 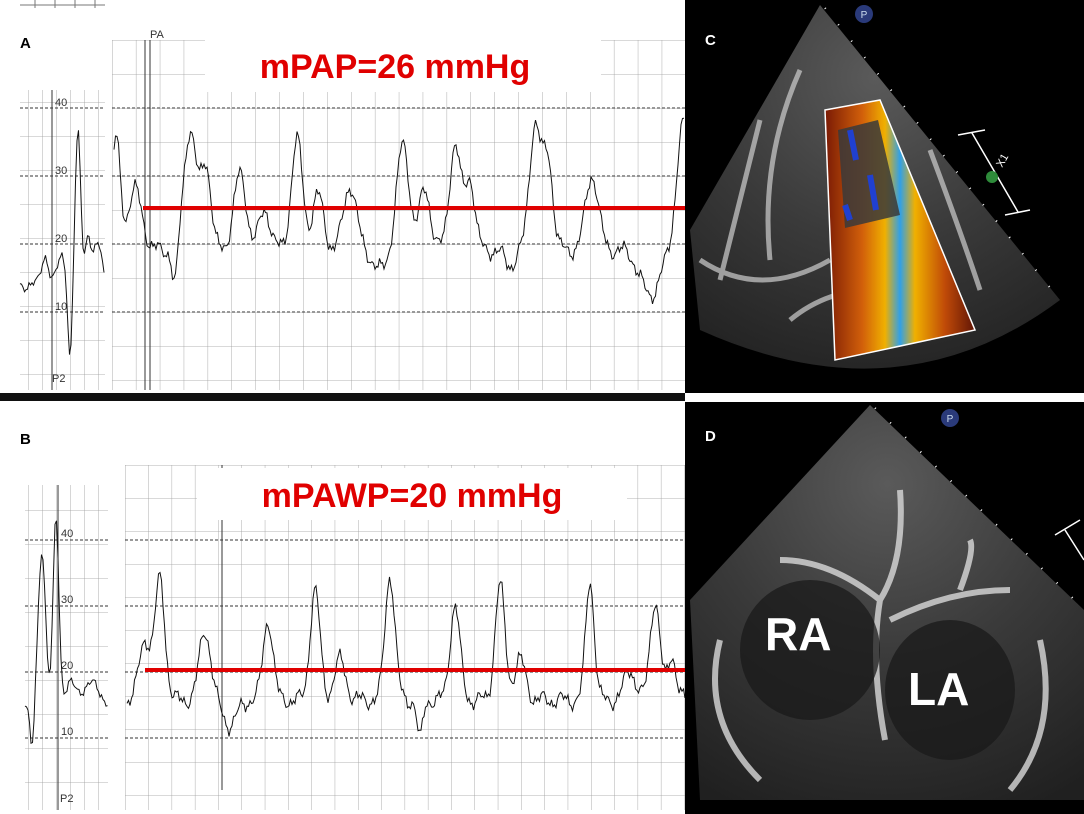 What do you see at coordinates (938, 689) in the screenshot?
I see `chamber-label: LA` at bounding box center [938, 689].